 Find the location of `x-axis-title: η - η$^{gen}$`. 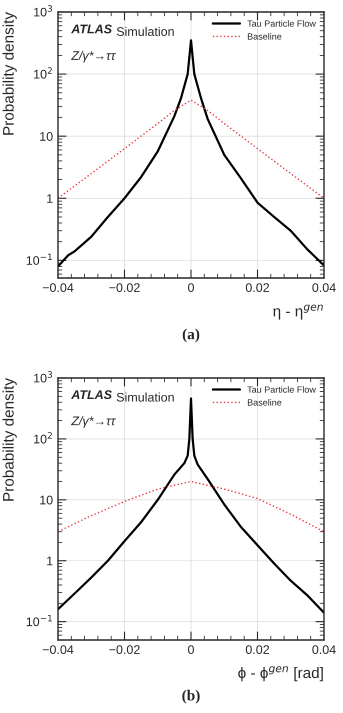

x-axis-title: η - η$^{gen}$ is located at coordinates (298, 312).